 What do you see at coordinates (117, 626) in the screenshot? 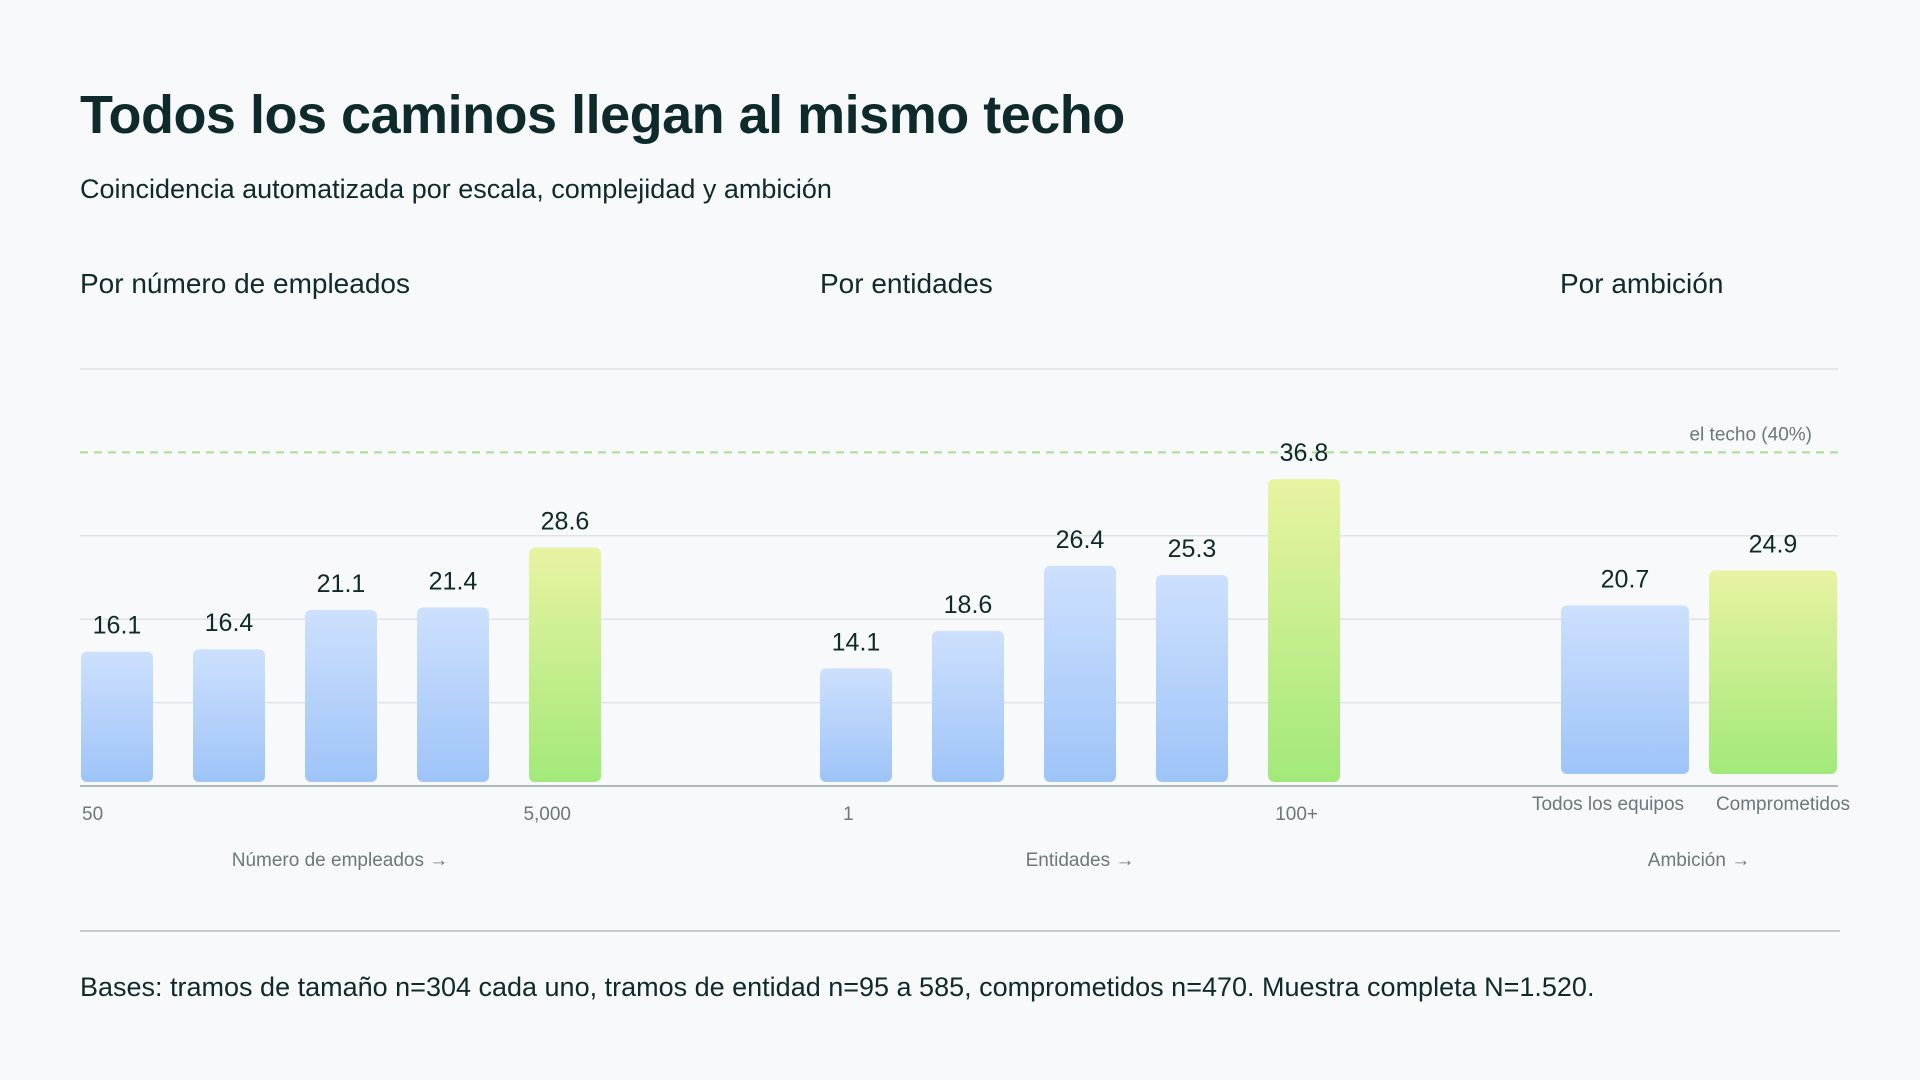
I see `data-label-0-0: 16.1` at bounding box center [117, 626].